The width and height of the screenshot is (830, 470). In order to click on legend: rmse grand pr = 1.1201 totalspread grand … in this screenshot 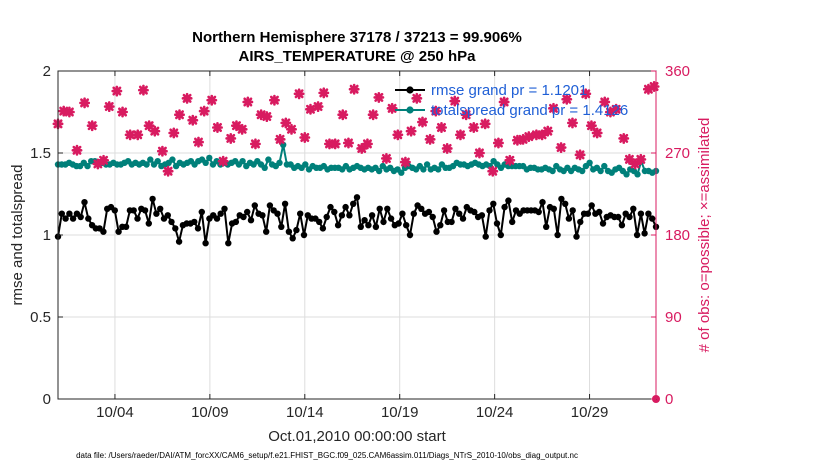, I will do `click(511, 100)`.